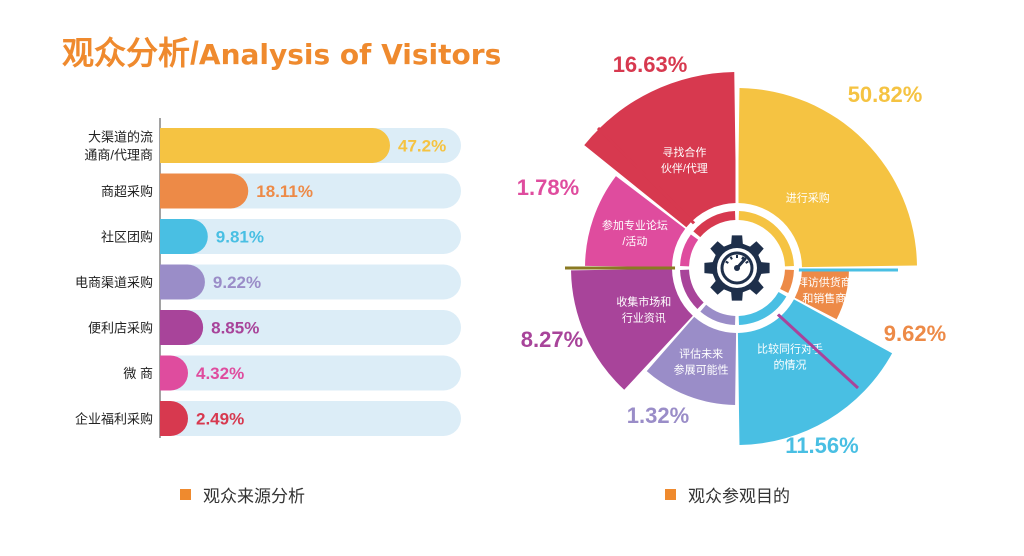 This screenshot has height=556, width=1024. Describe the element at coordinates (684, 152) in the screenshot. I see `slice-category-label: 寻找合作` at that location.